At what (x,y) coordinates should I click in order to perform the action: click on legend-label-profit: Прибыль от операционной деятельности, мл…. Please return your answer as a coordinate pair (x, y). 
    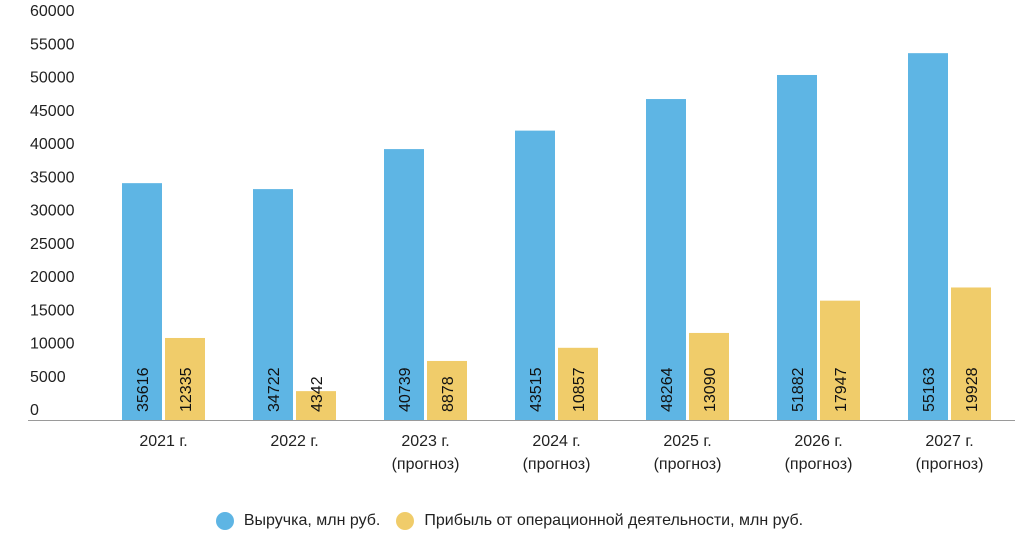
    Looking at the image, I should click on (614, 520).